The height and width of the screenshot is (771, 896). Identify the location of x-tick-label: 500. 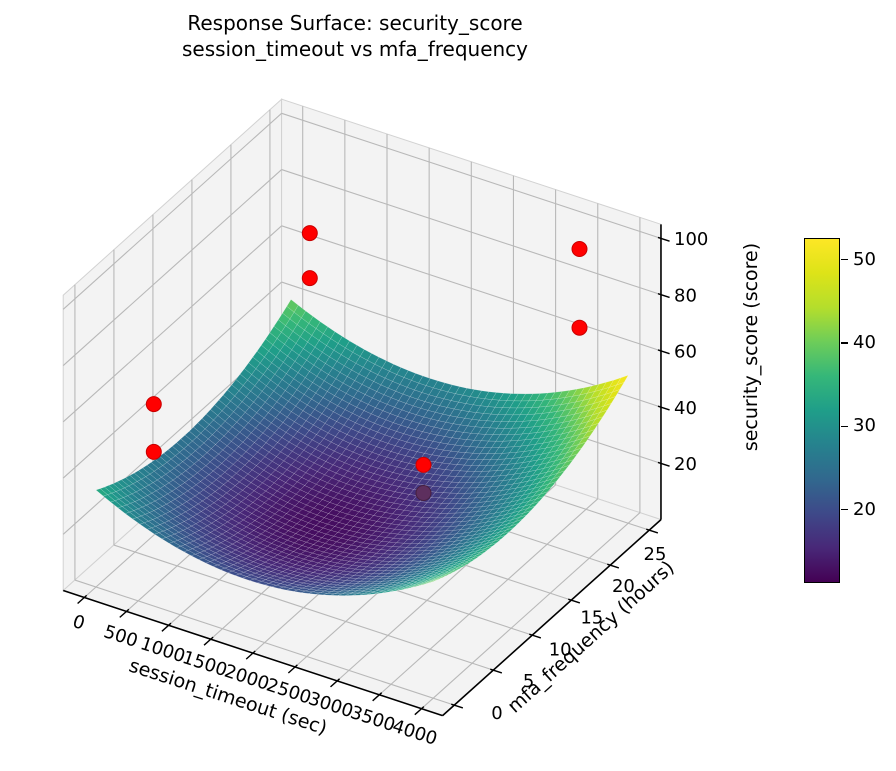
(120, 636).